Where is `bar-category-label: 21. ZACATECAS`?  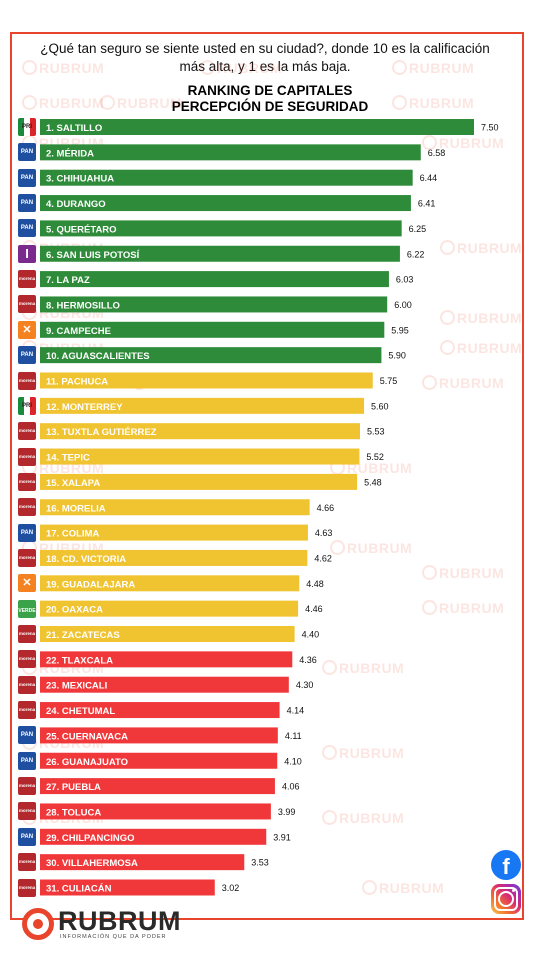 bar-category-label: 21. ZACATECAS is located at coordinates (83, 635).